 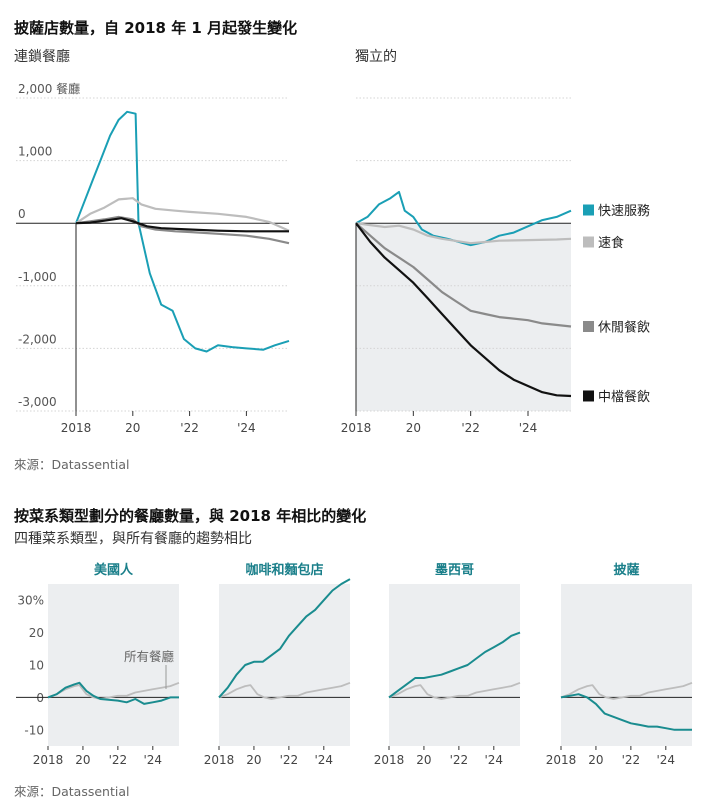 I want to click on small-3-title: 披薩, so click(x=626, y=570).